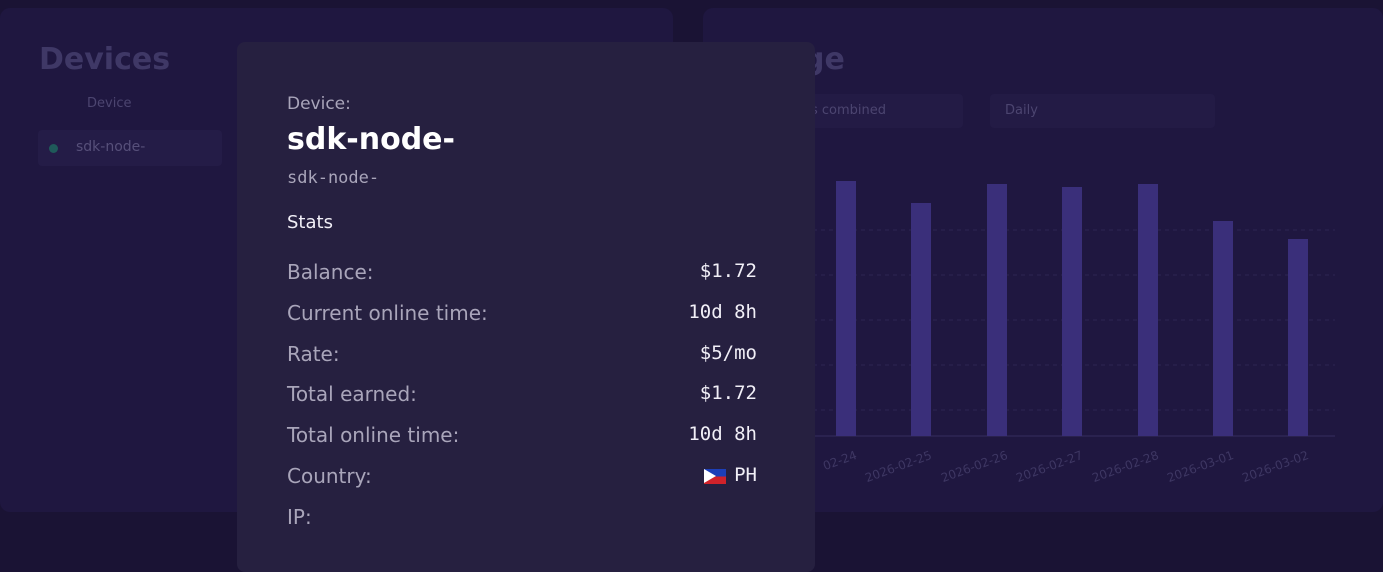  I want to click on stat-row: Country: PH, so click(522, 479).